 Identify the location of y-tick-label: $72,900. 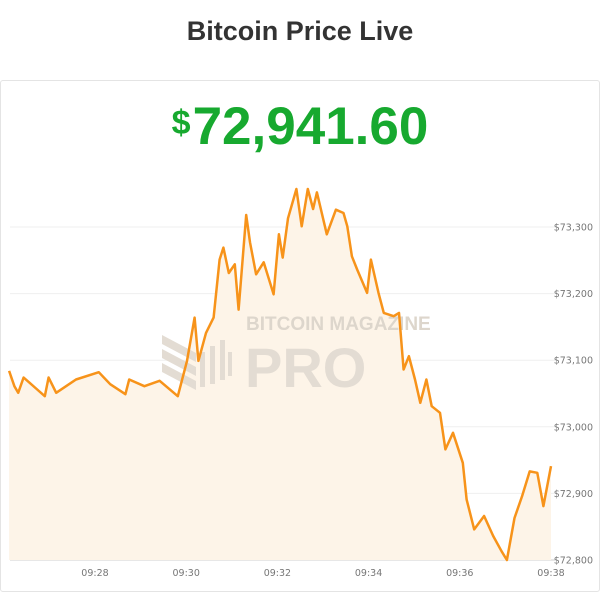
(573, 494).